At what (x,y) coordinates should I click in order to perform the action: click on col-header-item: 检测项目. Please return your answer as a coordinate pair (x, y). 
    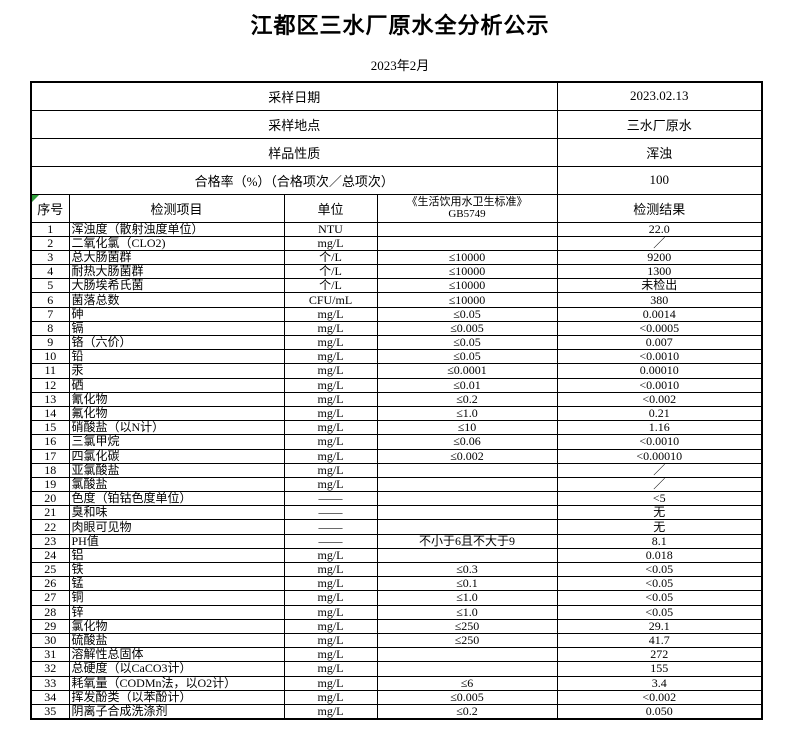
    Looking at the image, I should click on (176, 208).